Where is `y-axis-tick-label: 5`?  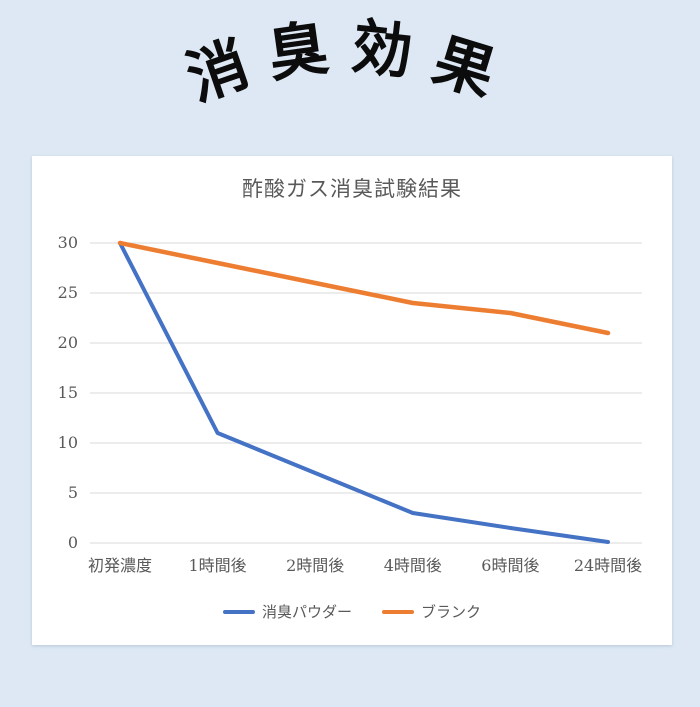 y-axis-tick-label: 5 is located at coordinates (73, 492).